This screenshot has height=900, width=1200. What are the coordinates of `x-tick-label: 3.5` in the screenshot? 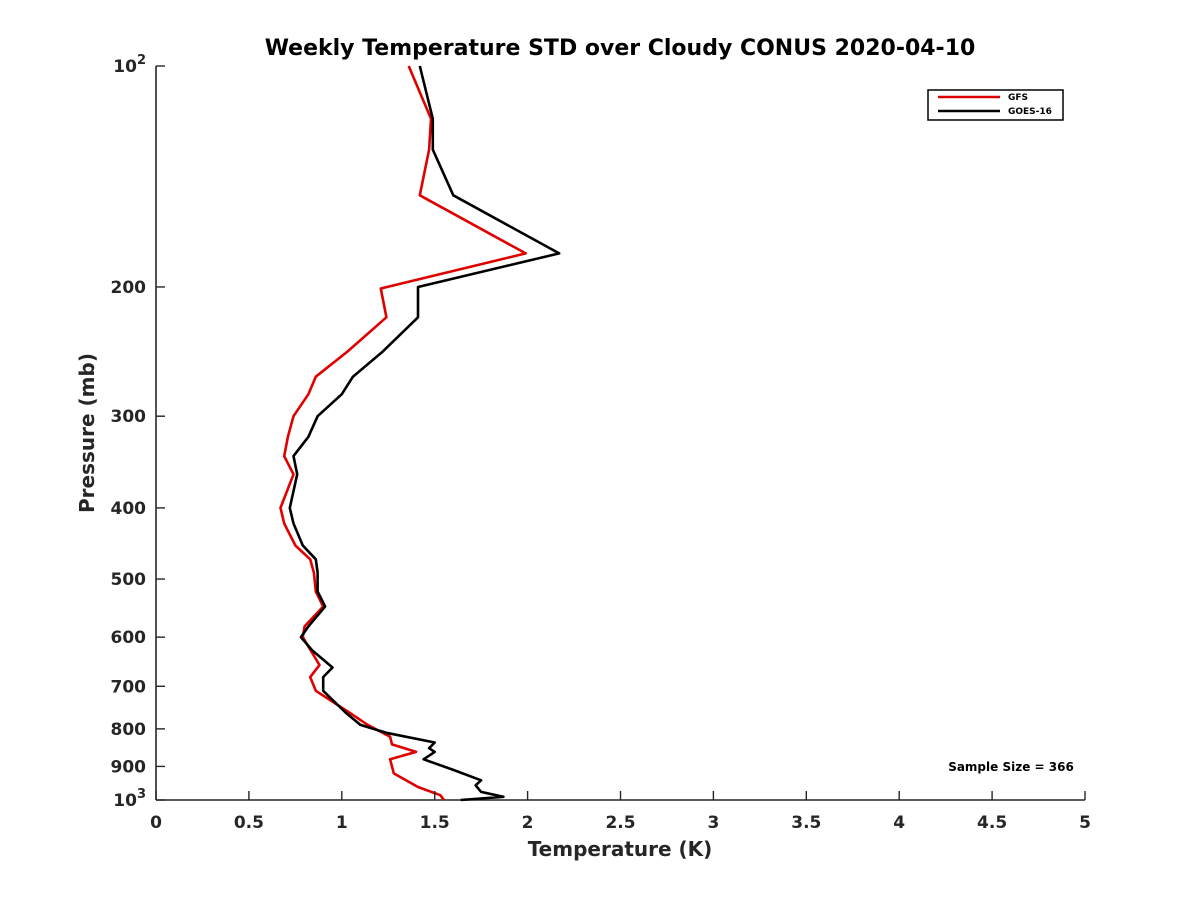 It's located at (806, 823).